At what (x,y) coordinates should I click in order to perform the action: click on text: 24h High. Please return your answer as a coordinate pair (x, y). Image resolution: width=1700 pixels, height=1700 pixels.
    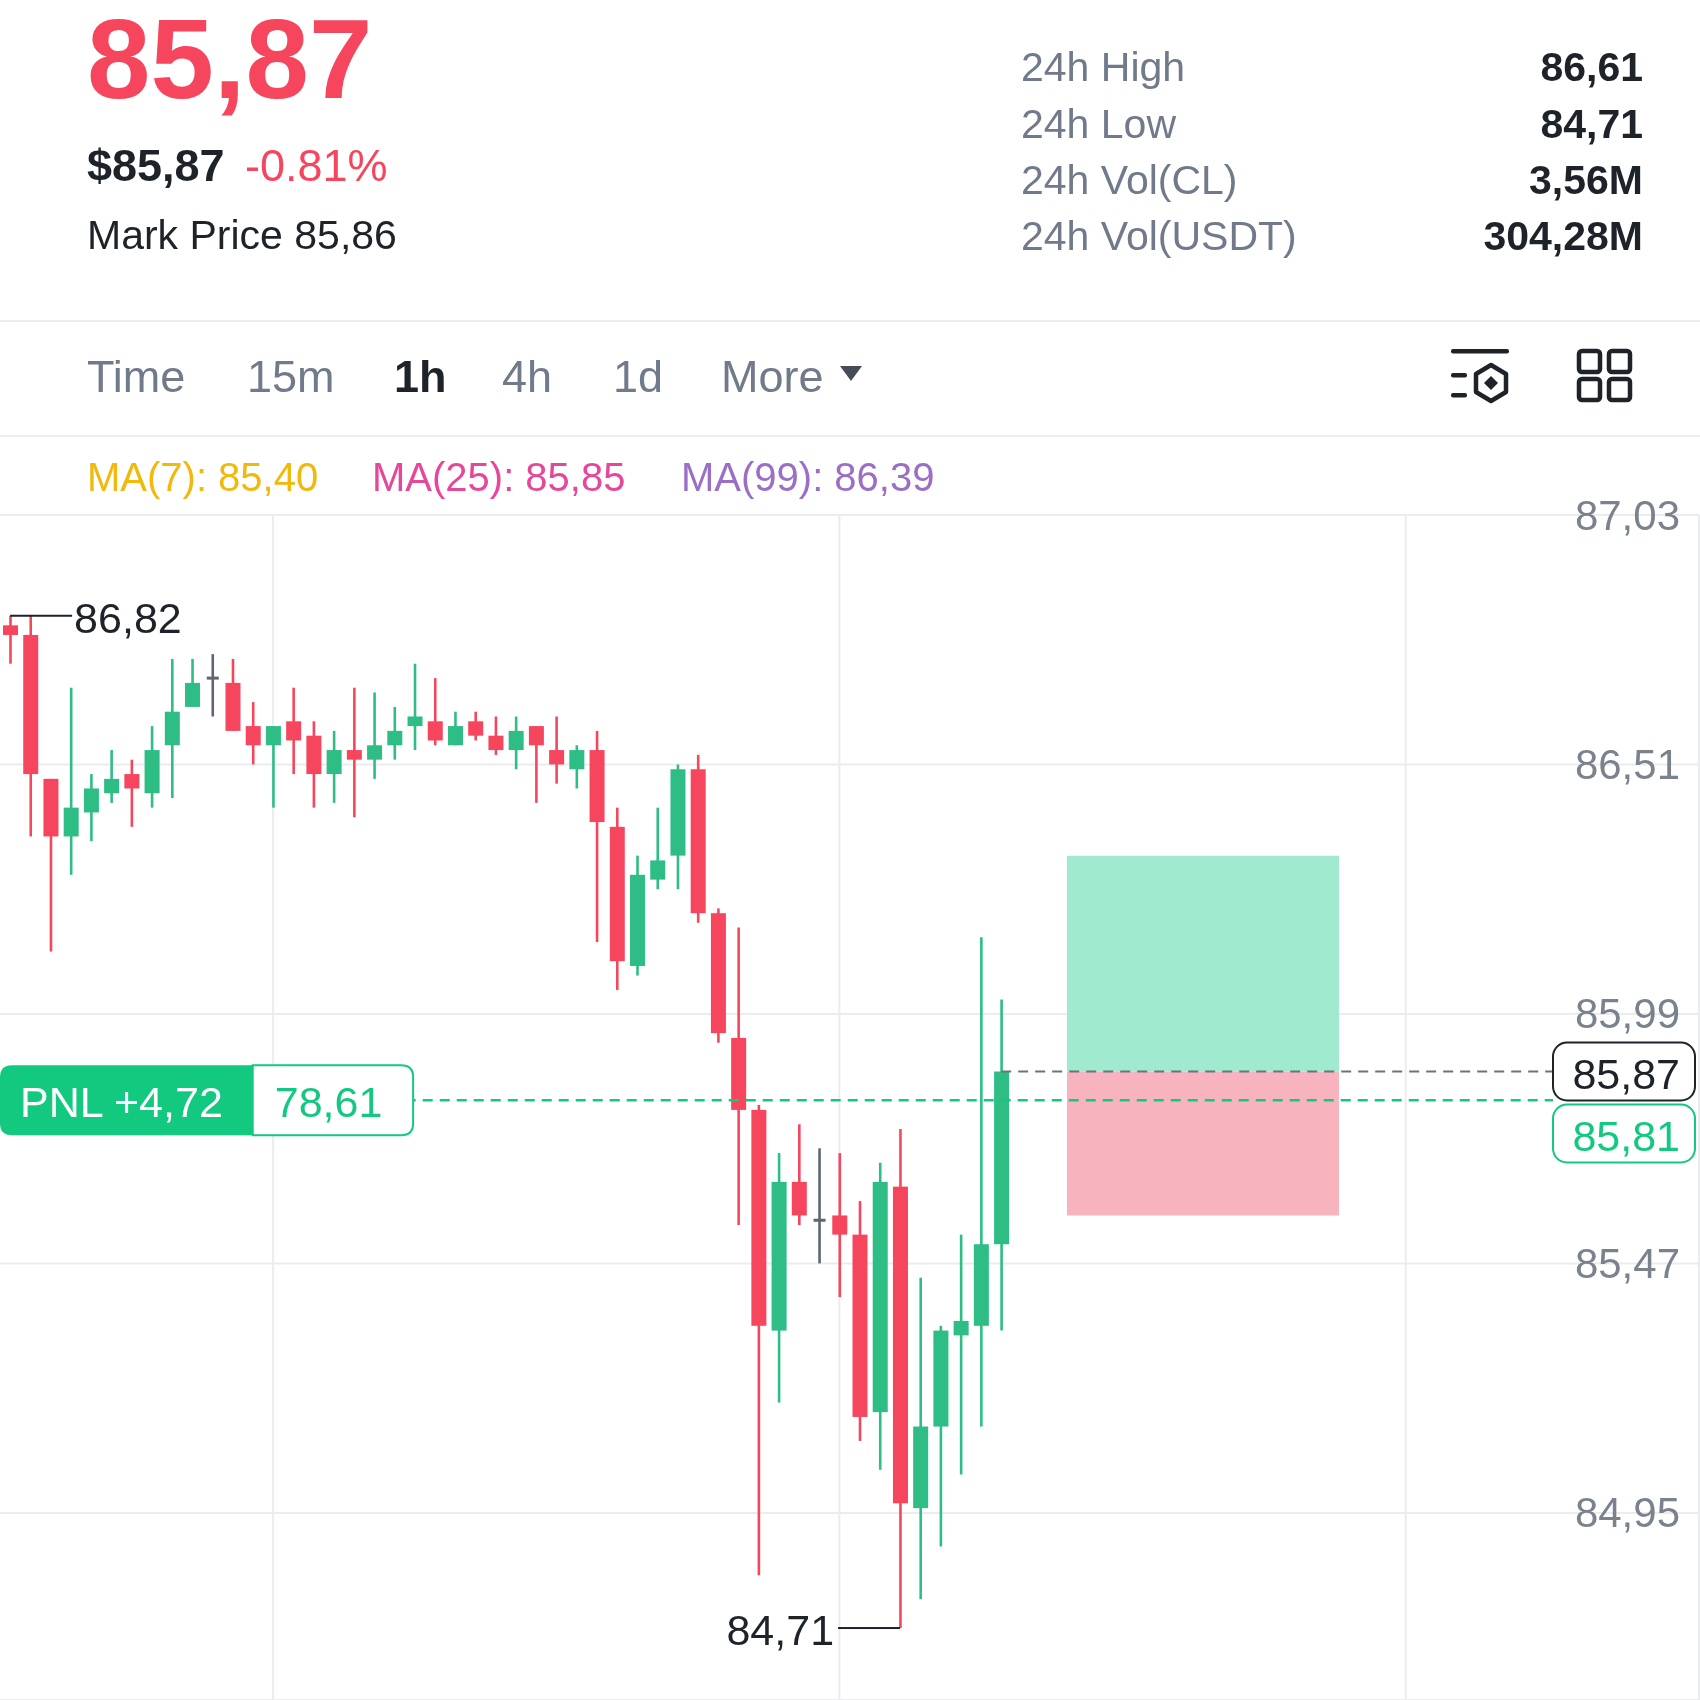
    Looking at the image, I should click on (1103, 67).